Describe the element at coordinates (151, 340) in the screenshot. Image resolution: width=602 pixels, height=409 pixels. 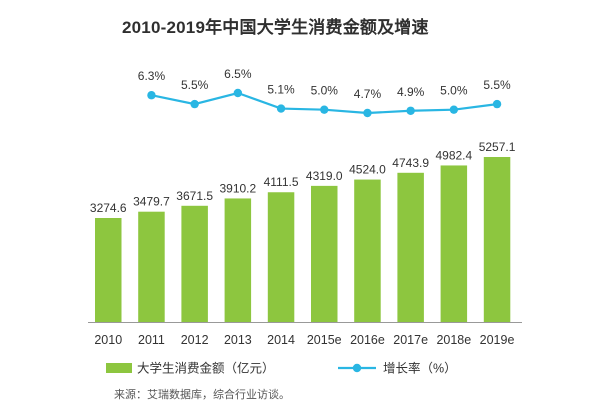
I see `x-tick-label: 2011` at that location.